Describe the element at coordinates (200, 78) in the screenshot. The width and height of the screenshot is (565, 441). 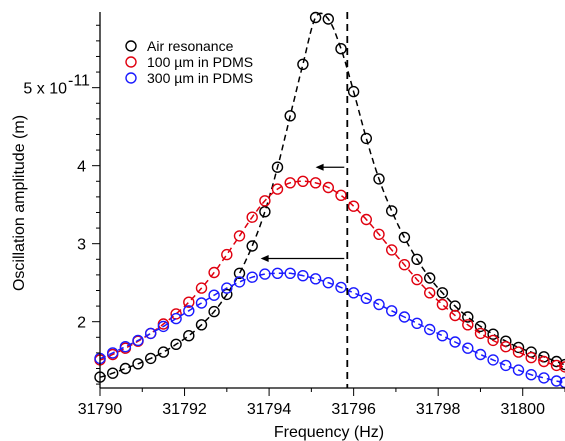
I see `legend-label-300um: 300 µm in PDMS` at that location.